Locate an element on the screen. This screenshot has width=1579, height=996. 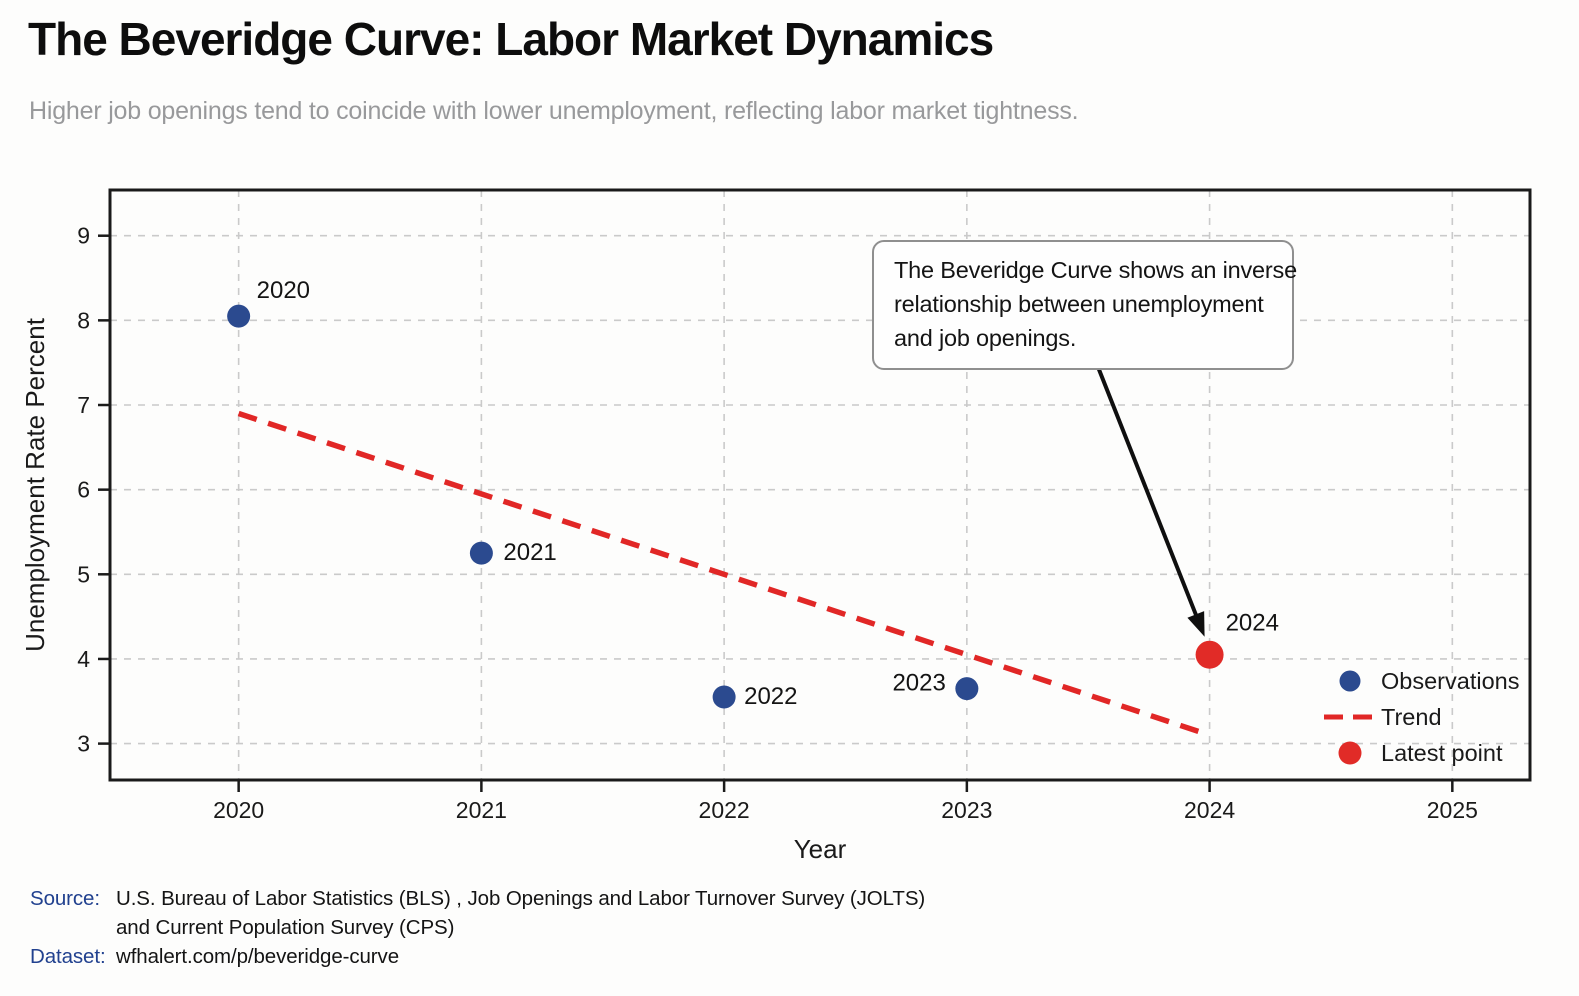
x-tick-label-2020: 2020 is located at coordinates (238, 810).